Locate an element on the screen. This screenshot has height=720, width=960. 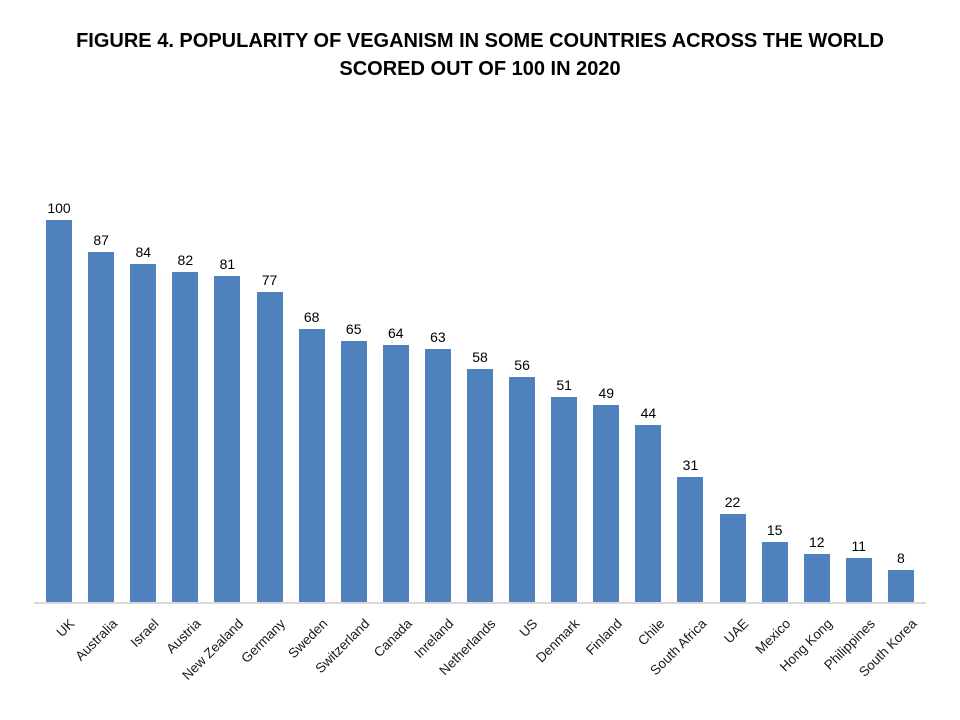
x-axis-label-slot: UK is located at coordinates (59, 661).